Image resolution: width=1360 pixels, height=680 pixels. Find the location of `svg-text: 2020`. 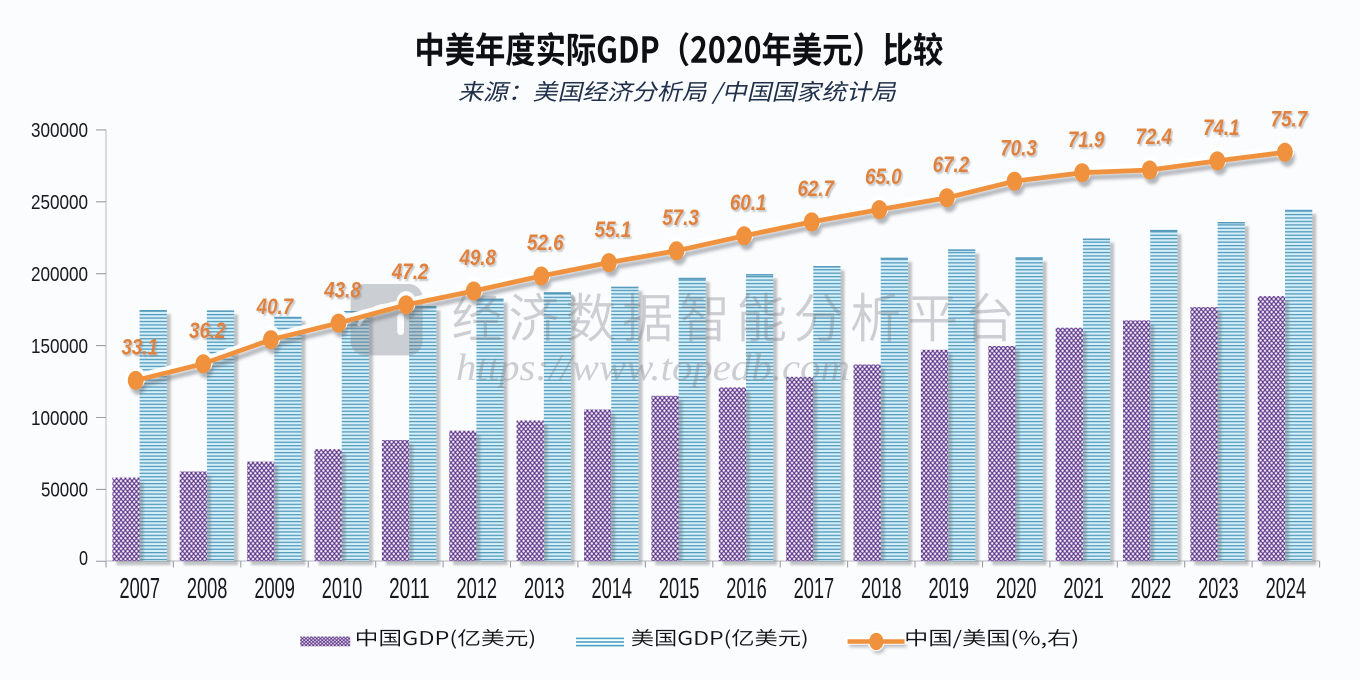

svg-text: 2020 is located at coordinates (1016, 589).